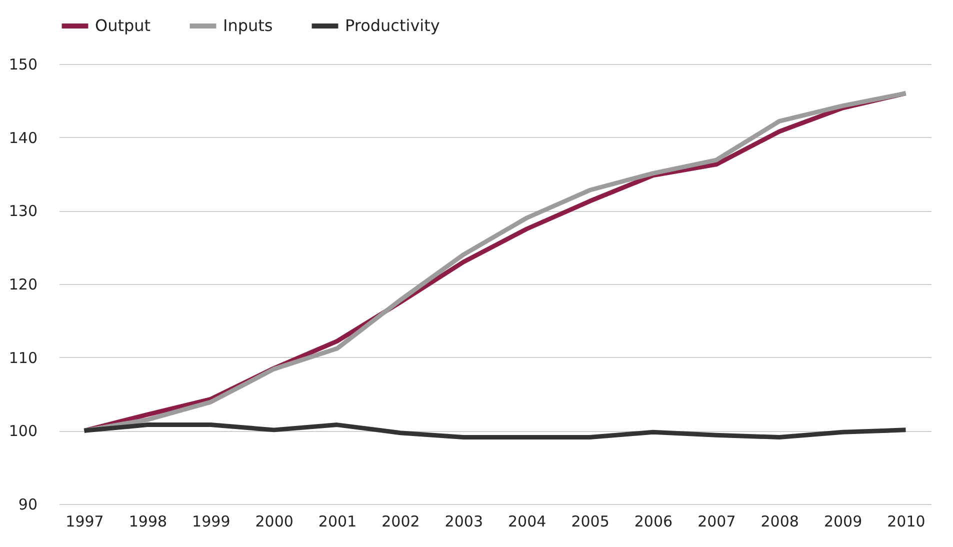  Describe the element at coordinates (23, 137) in the screenshot. I see `y-tick-label: 140` at that location.